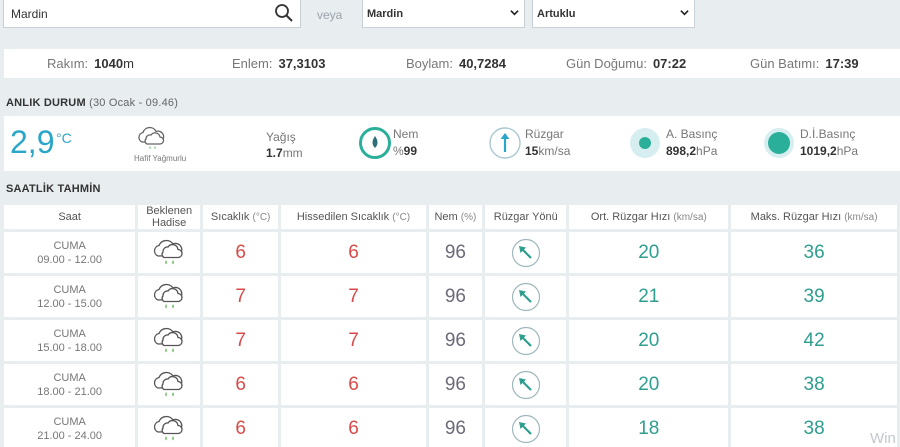  What do you see at coordinates (134, 103) in the screenshot?
I see `current-date: (30 Ocak - 09.46)` at bounding box center [134, 103].